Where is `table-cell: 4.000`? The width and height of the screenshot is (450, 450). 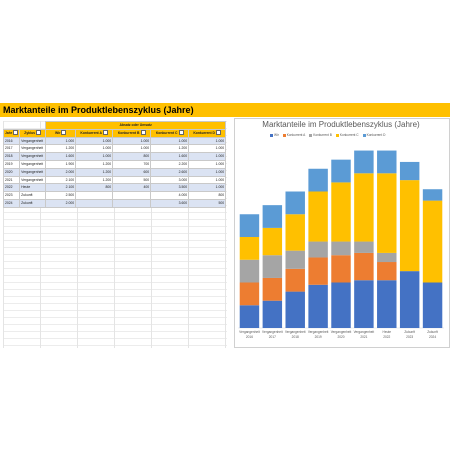
table-cell: 4.000 is located at coordinates (170, 195).